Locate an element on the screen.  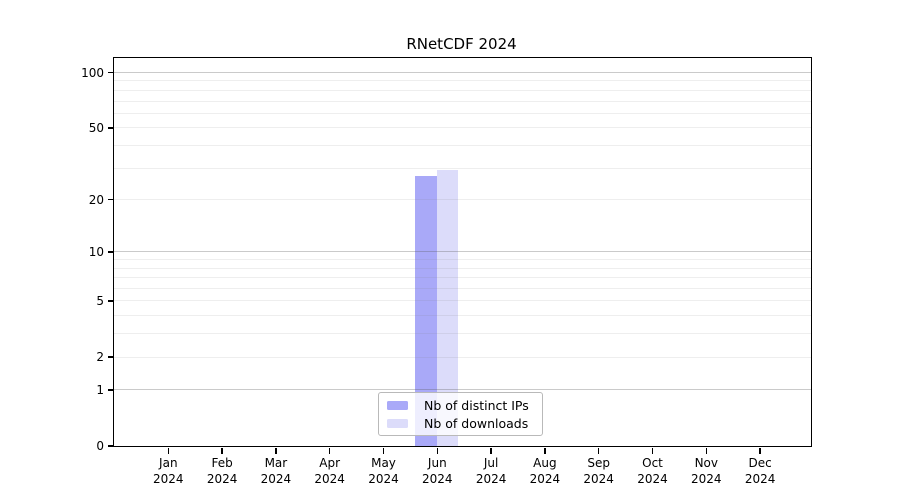
month-label: Jun is located at coordinates (437, 463).